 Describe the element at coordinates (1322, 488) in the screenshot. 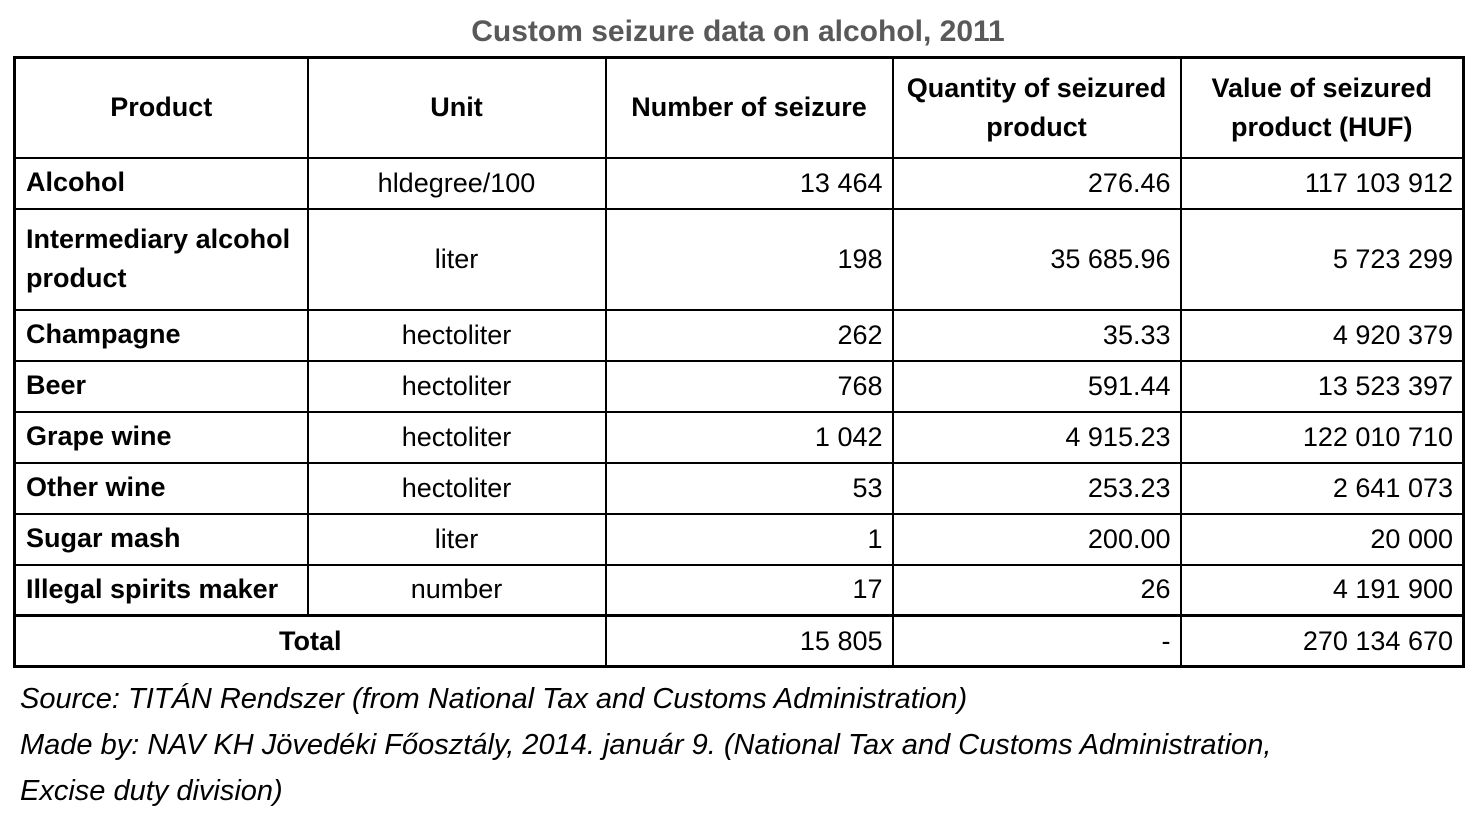

I see `value-cell: 2 641 073` at that location.